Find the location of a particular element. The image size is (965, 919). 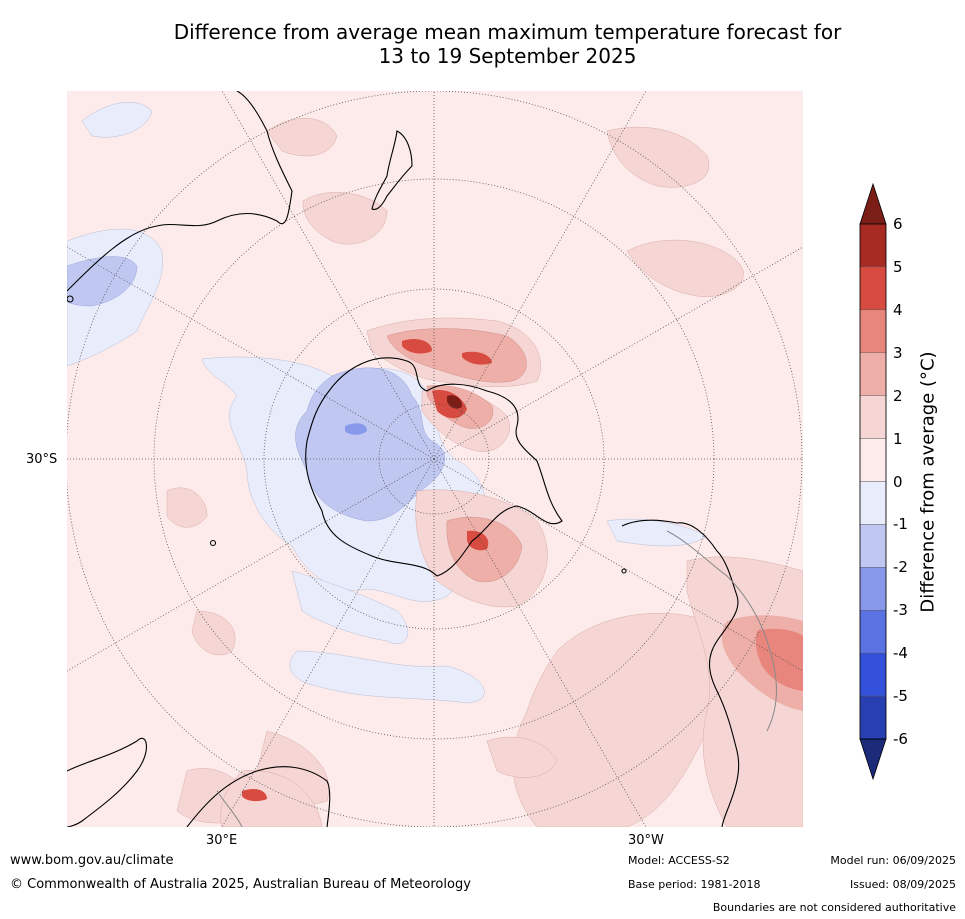

colorbar-tick-label: -5 is located at coordinates (900, 696).